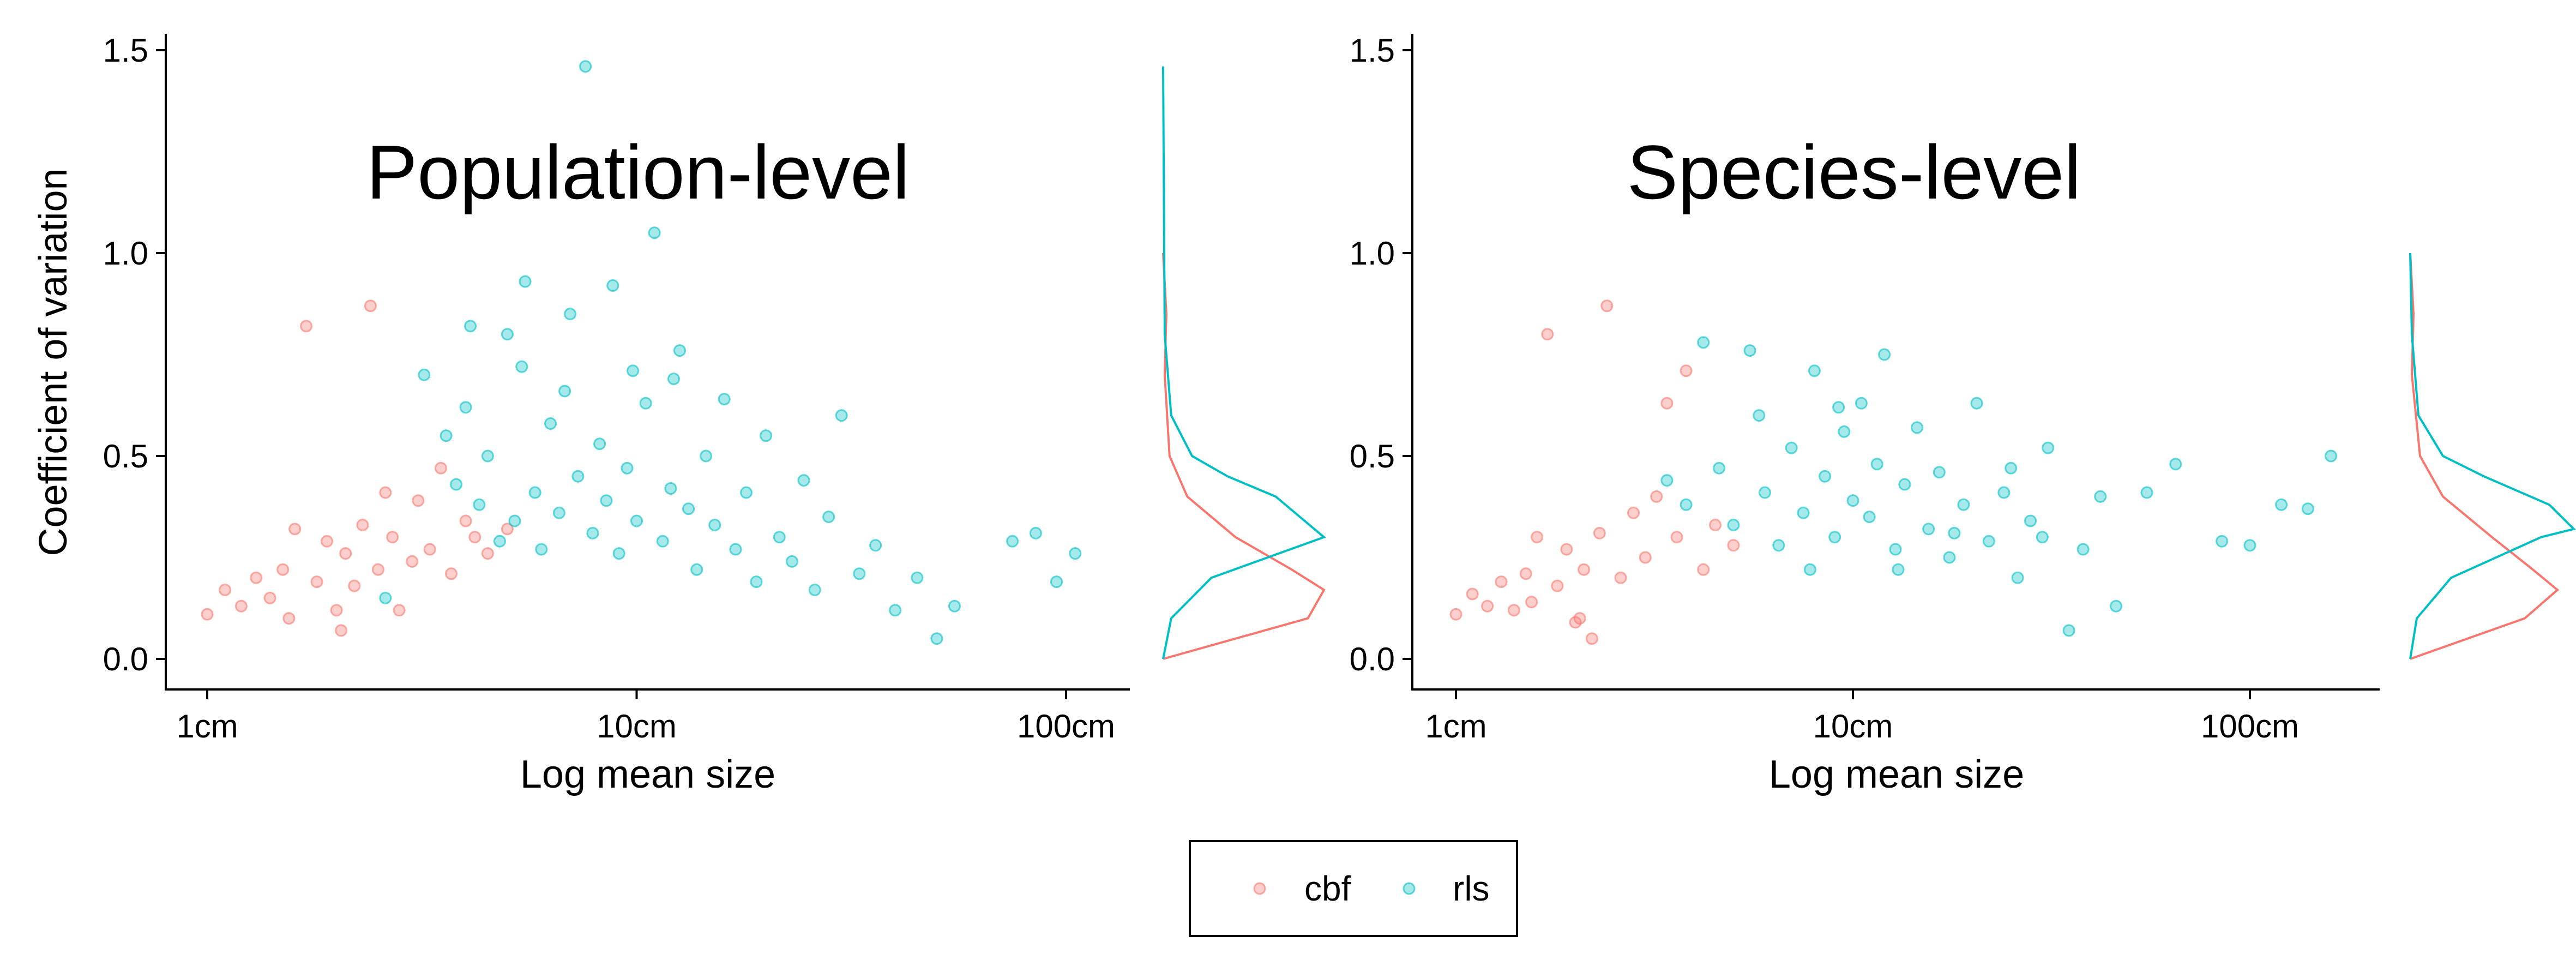  I want to click on legend-key-cbf, so click(1259, 888).